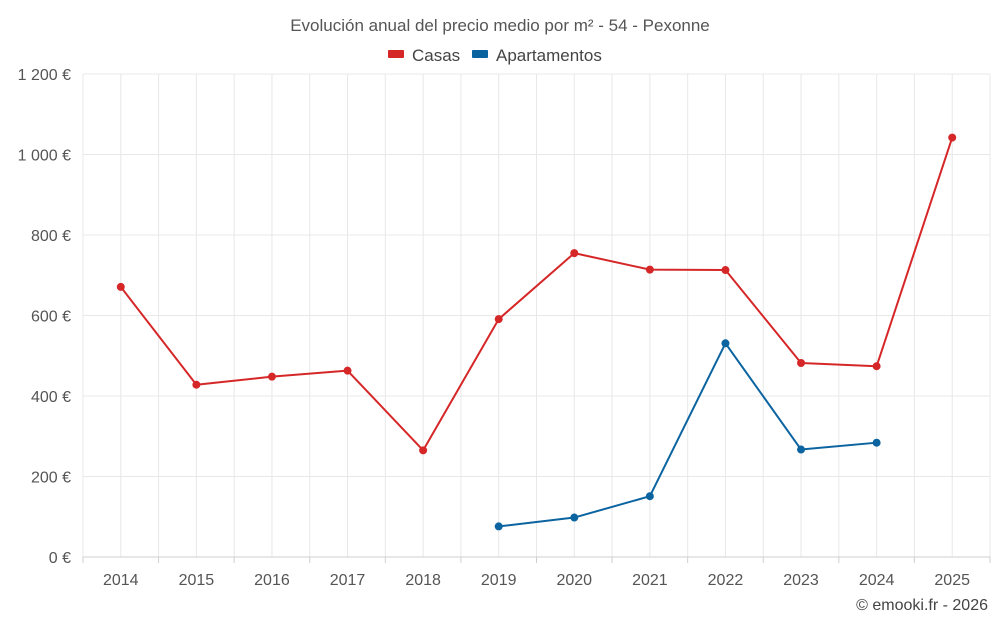 The image size is (1000, 625). What do you see at coordinates (574, 580) in the screenshot?
I see `x-tick-label: 2020` at bounding box center [574, 580].